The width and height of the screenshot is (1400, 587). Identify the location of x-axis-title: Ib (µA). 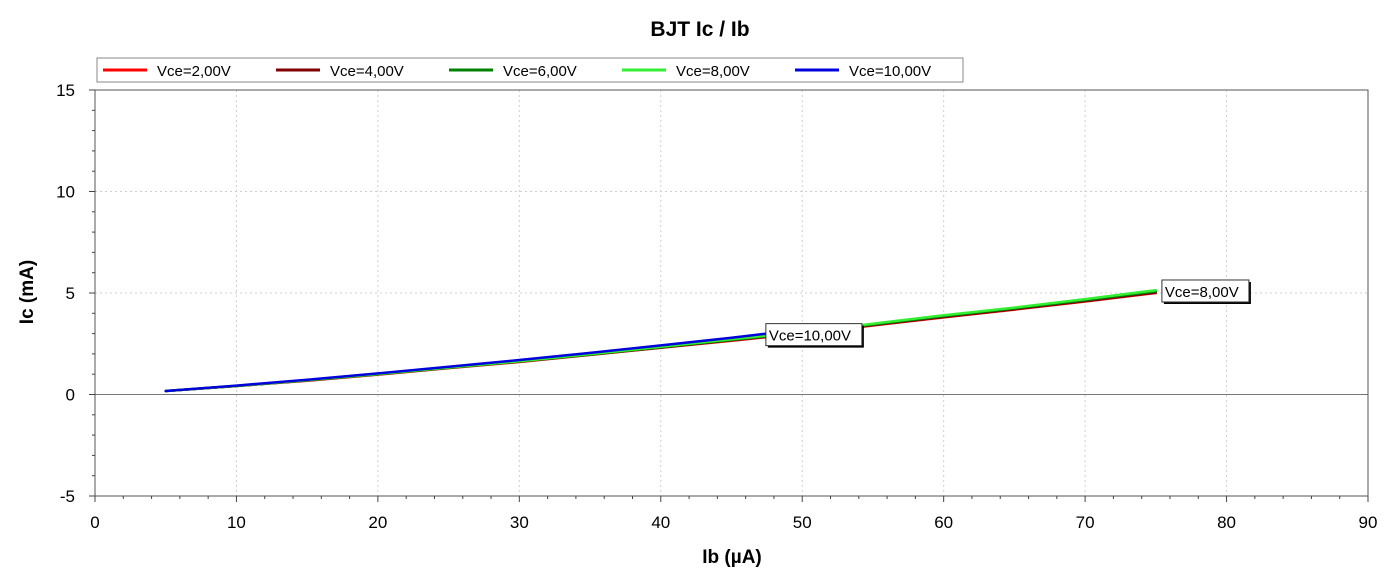
(732, 557).